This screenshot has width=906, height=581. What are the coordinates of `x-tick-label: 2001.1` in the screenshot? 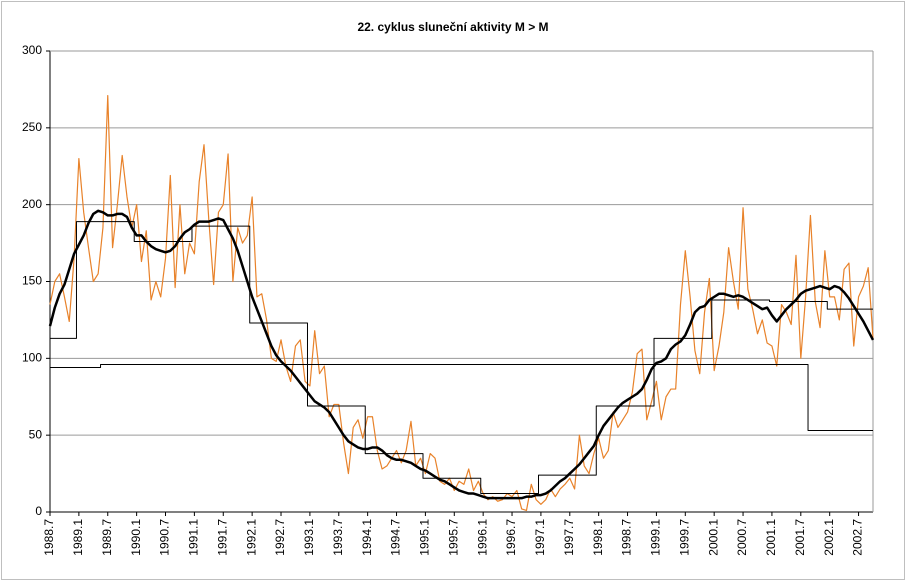 It's located at (771, 537).